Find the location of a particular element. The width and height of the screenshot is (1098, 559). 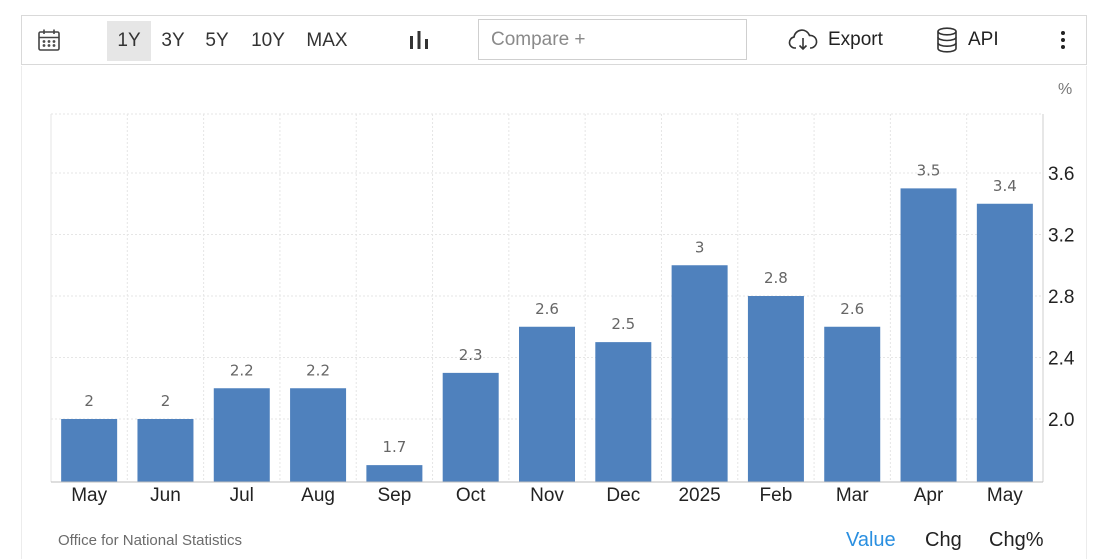

calendar-icon is located at coordinates (49, 40).